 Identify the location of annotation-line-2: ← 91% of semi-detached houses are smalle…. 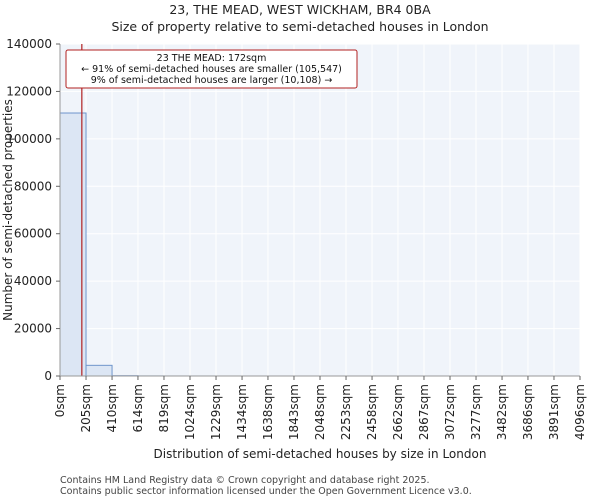
(211, 69).